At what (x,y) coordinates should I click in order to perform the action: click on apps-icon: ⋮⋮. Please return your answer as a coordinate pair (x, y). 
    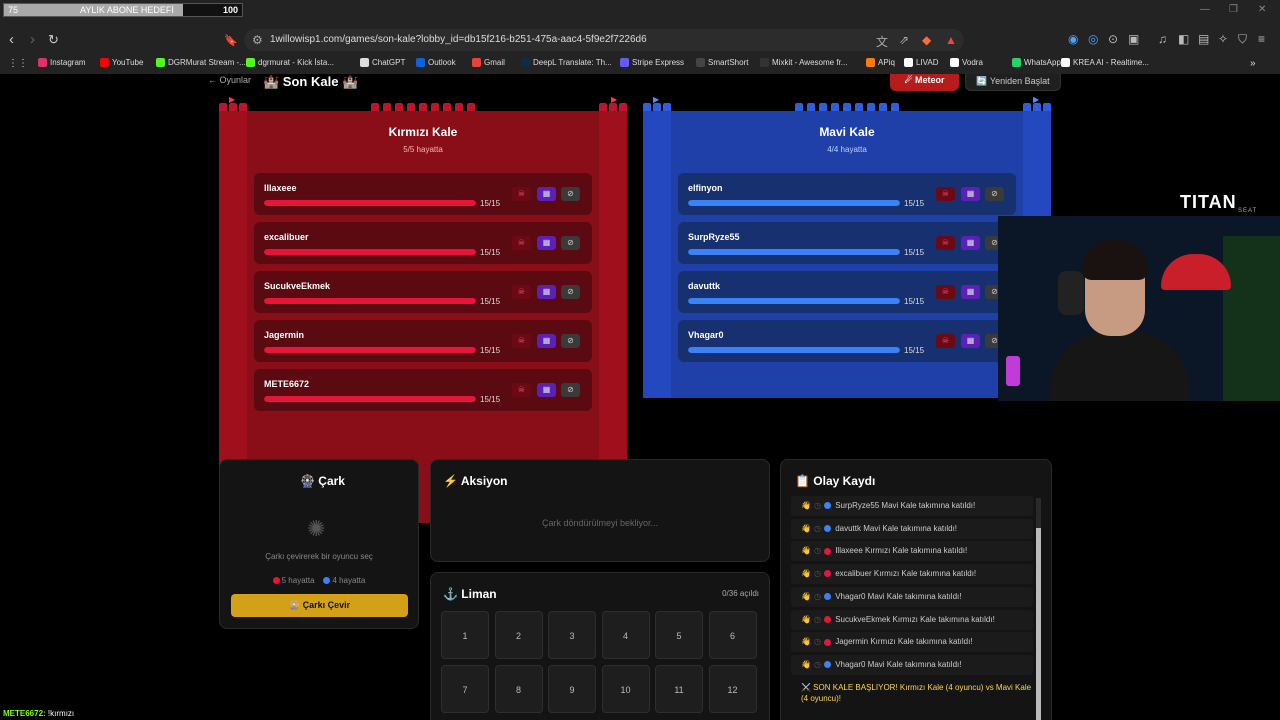
    Looking at the image, I should click on (18, 63).